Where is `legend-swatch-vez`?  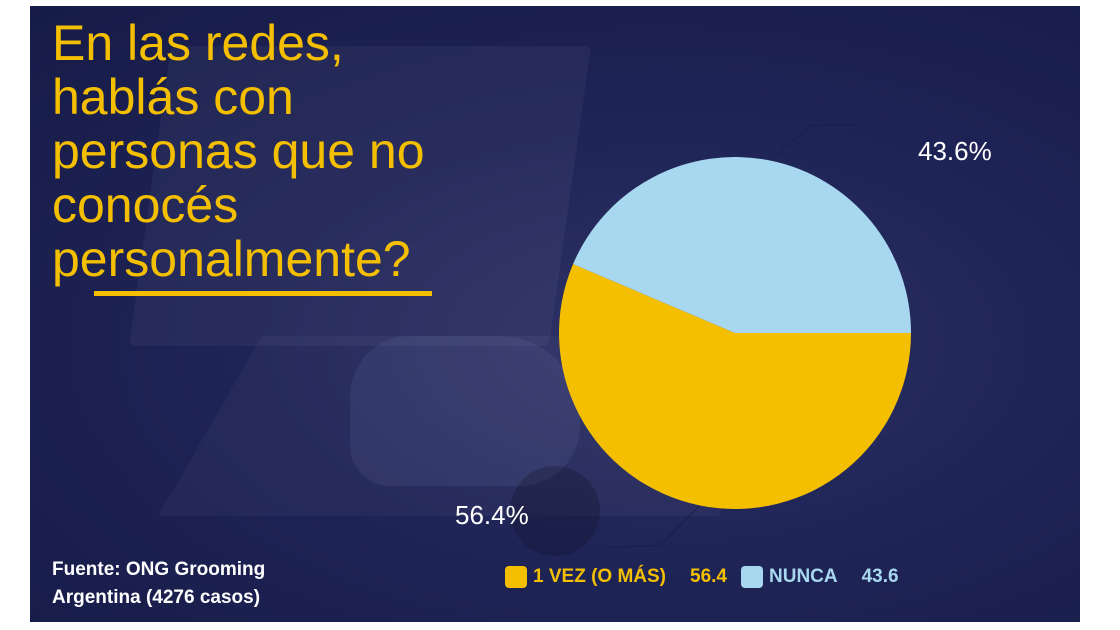 legend-swatch-vez is located at coordinates (516, 577).